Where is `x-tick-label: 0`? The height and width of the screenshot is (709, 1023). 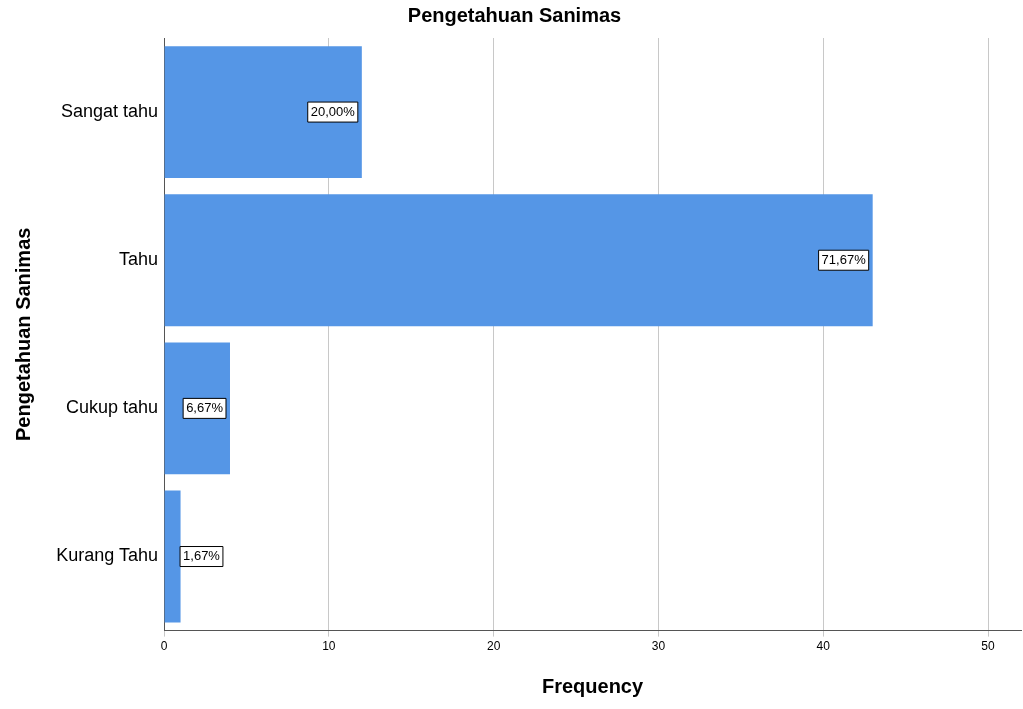 x-tick-label: 0 is located at coordinates (164, 646).